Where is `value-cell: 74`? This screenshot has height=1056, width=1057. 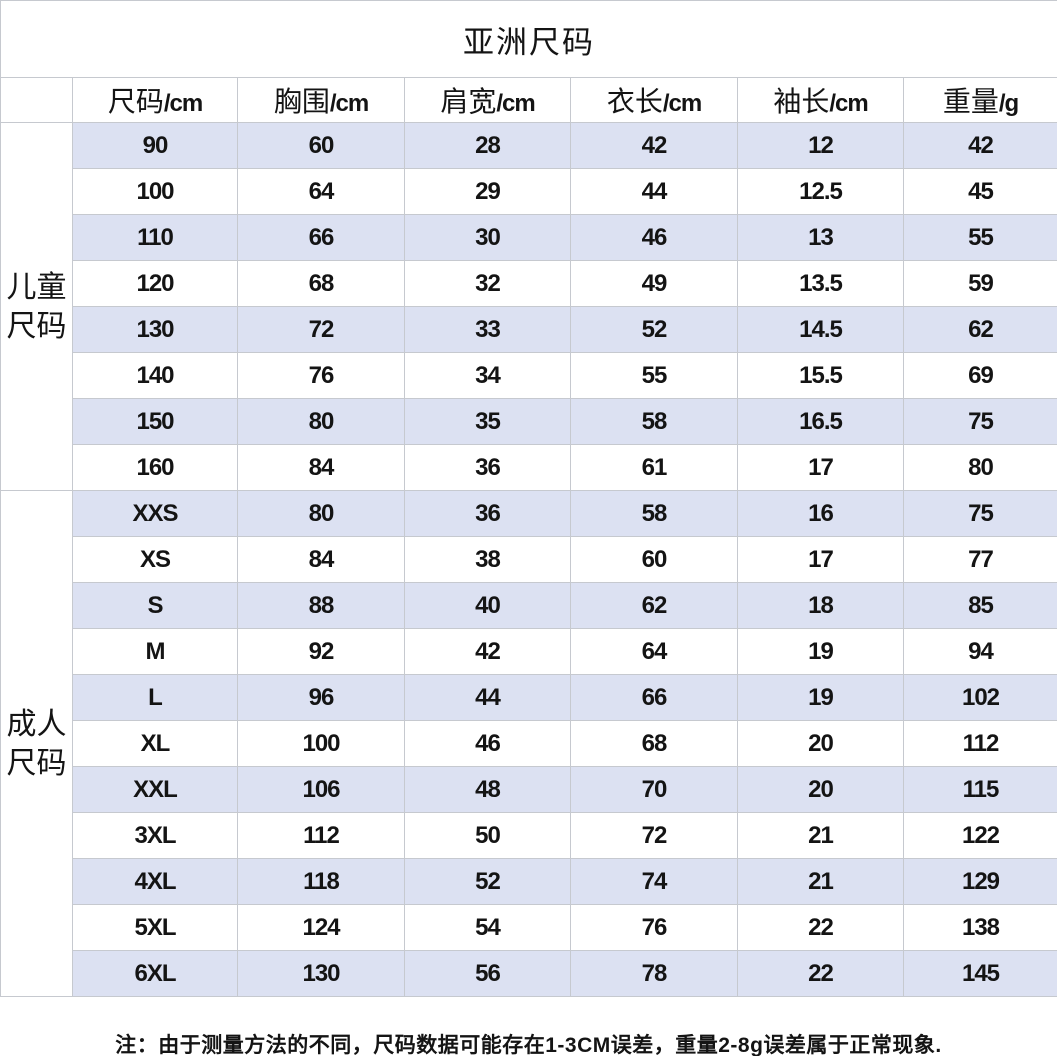
value-cell: 74 is located at coordinates (654, 881).